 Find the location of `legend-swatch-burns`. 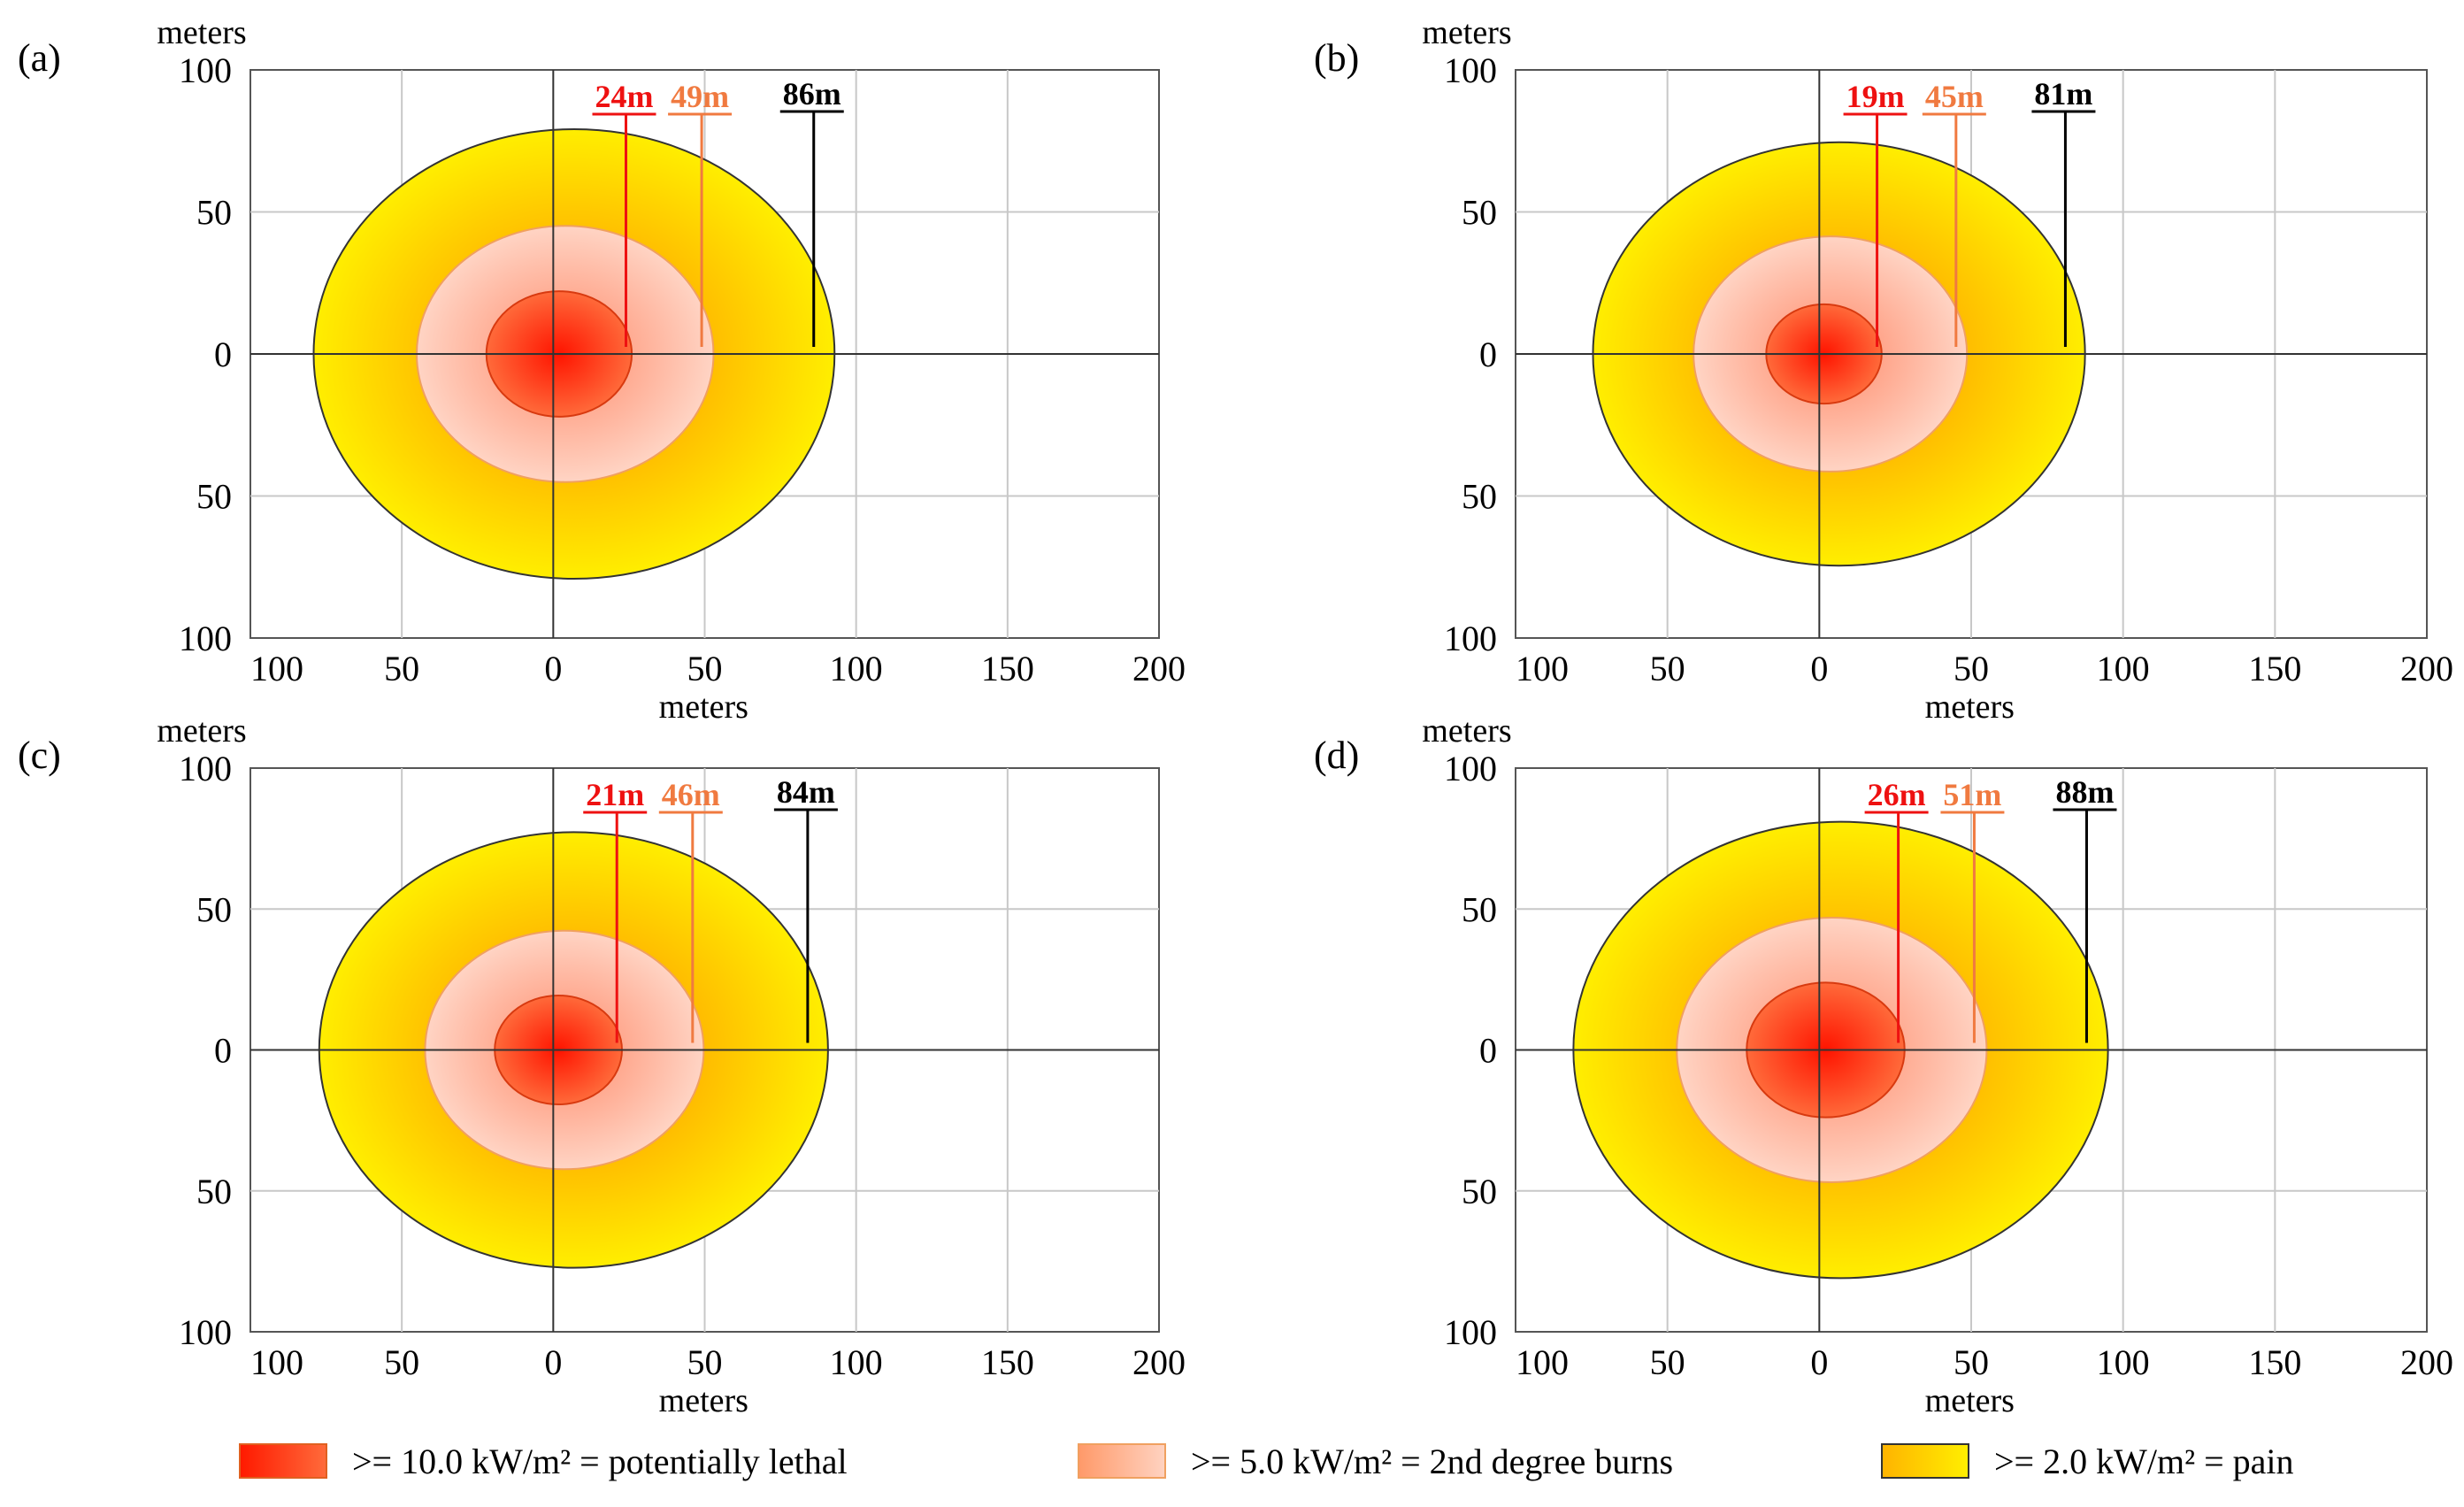

legend-swatch-burns is located at coordinates (1122, 1461).